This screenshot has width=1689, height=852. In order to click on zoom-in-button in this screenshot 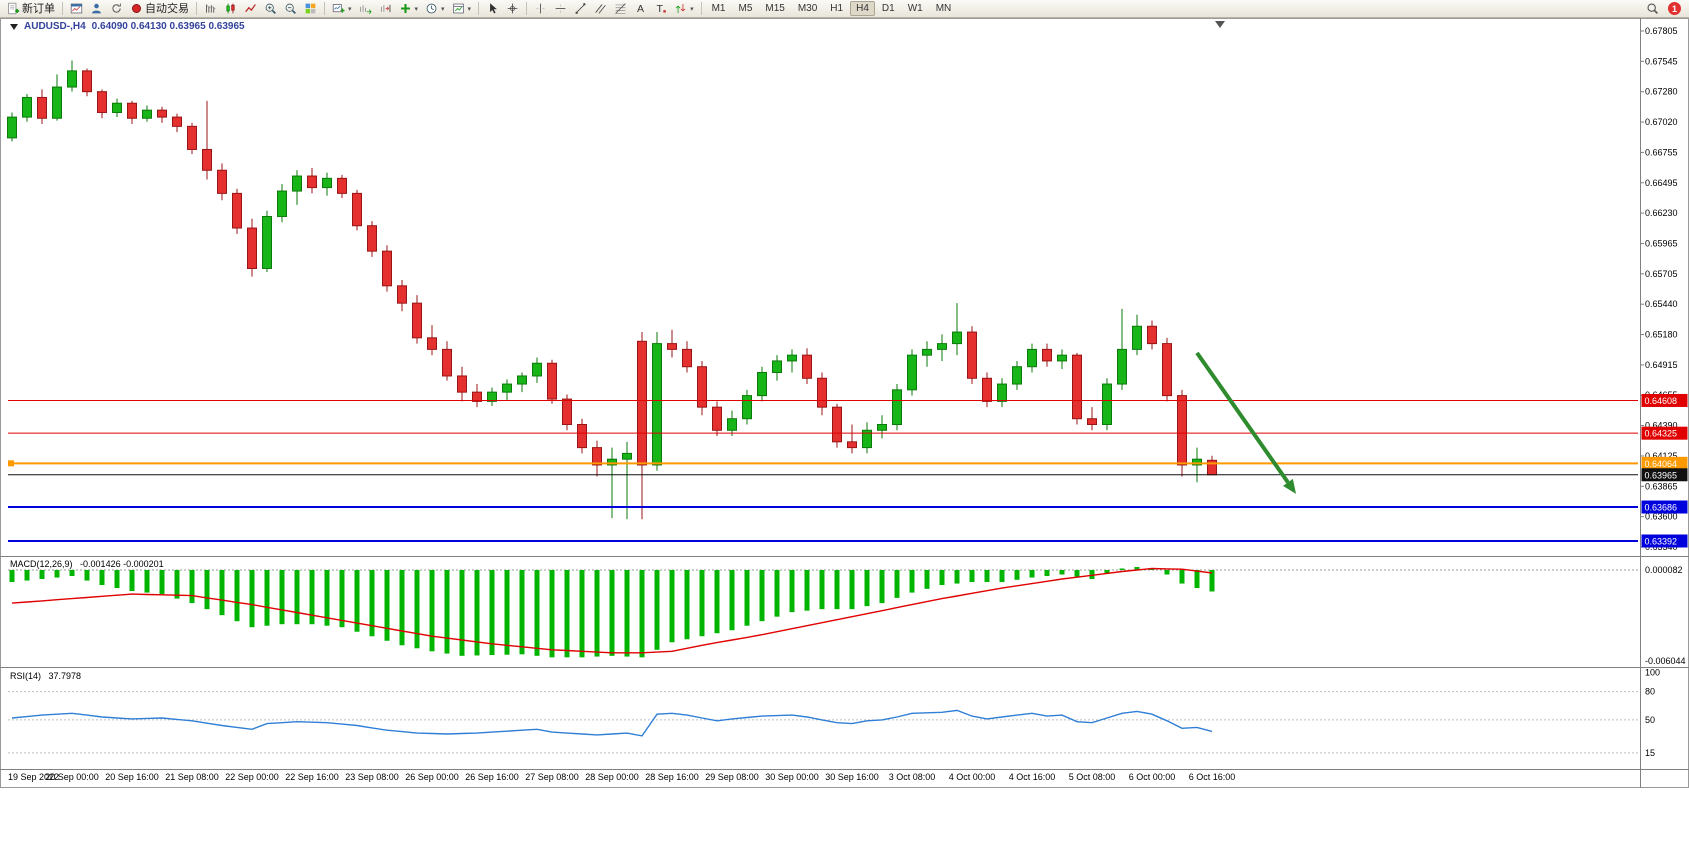, I will do `click(270, 9)`.